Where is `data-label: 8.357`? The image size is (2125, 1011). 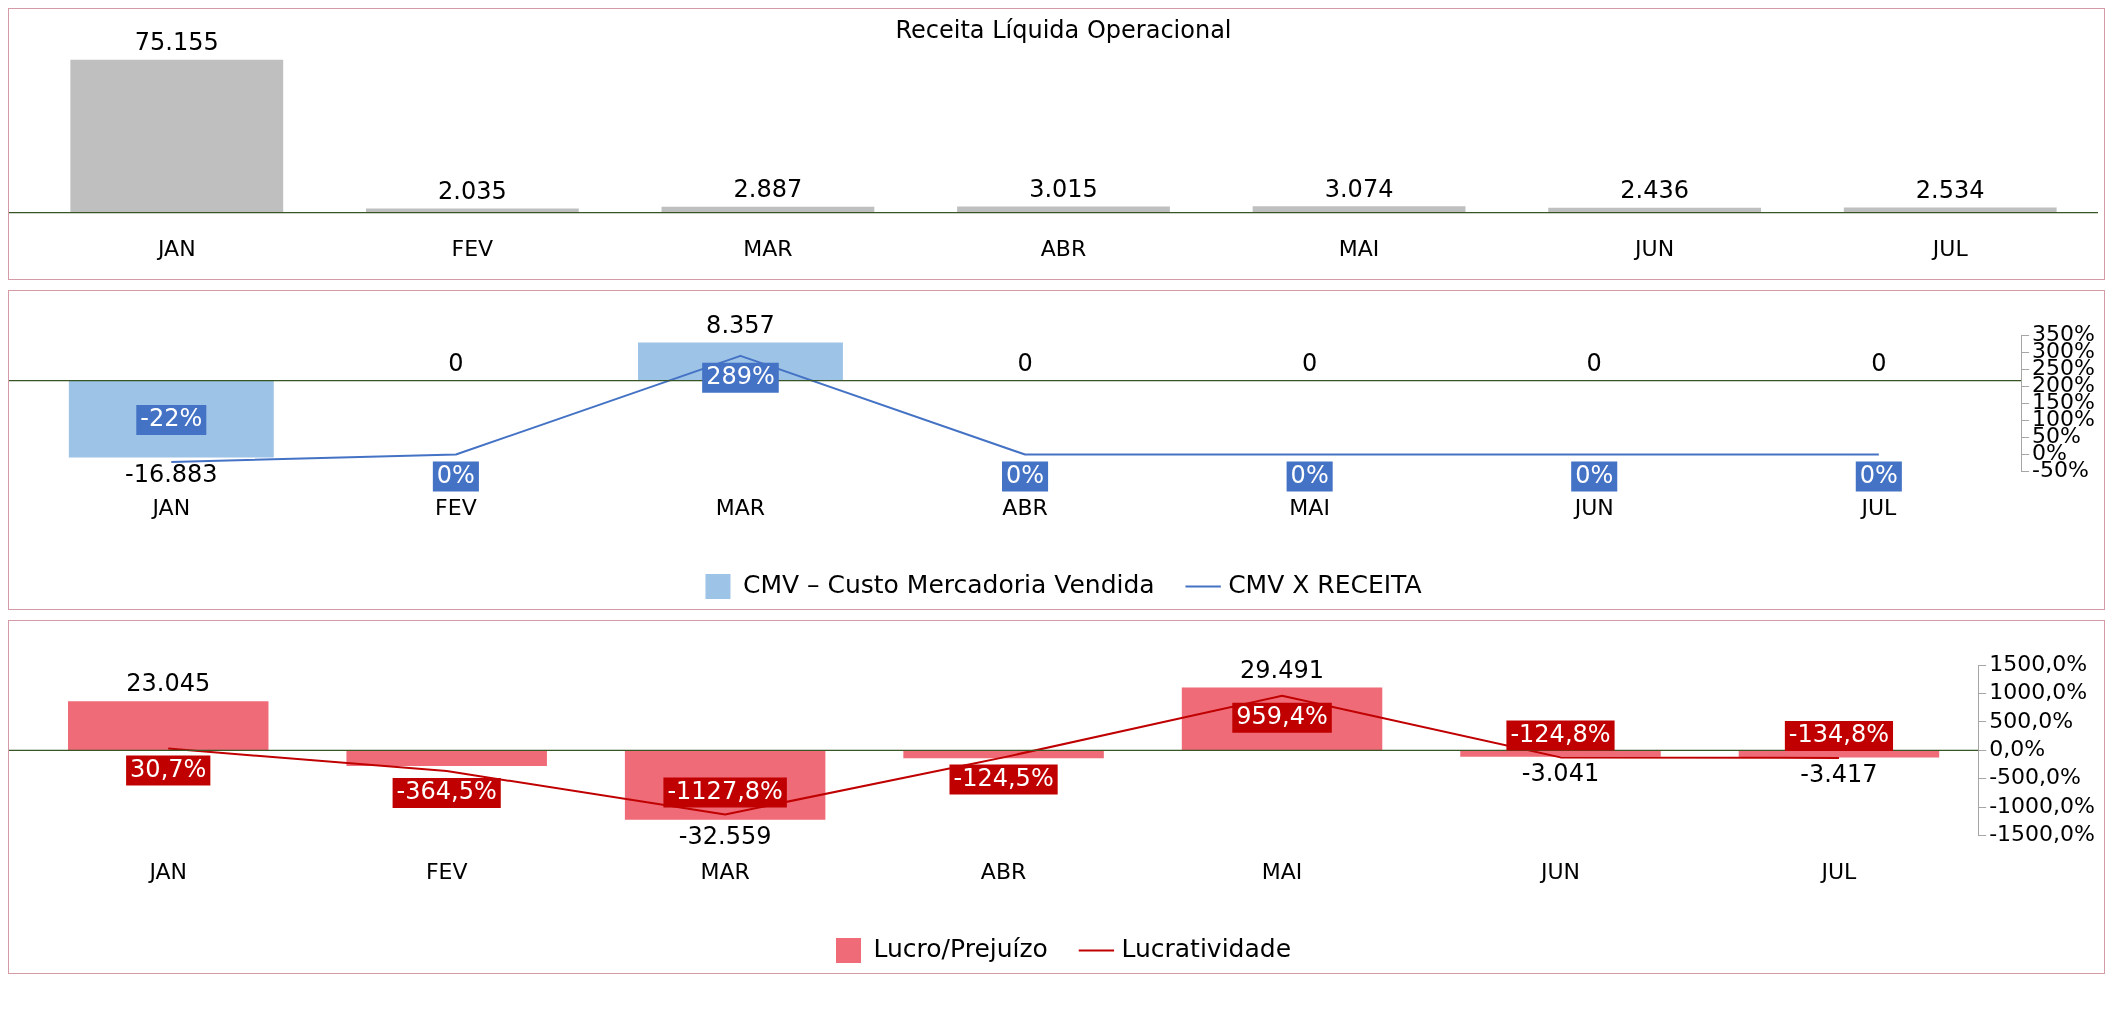 data-label: 8.357 is located at coordinates (740, 324).